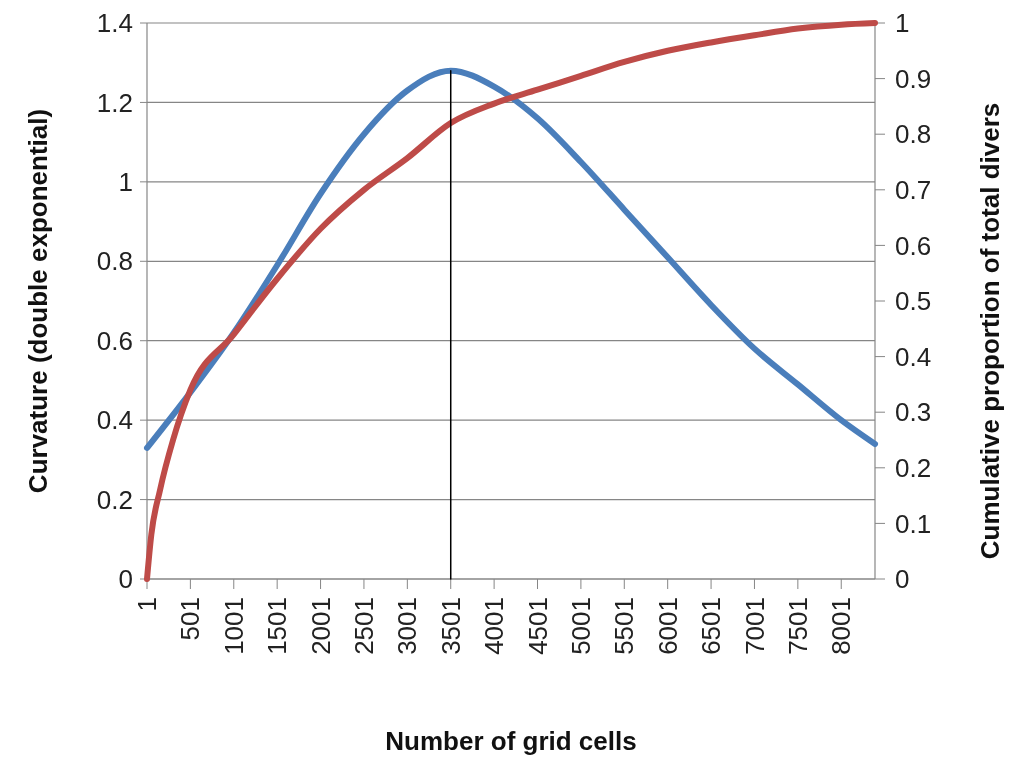 The height and width of the screenshot is (767, 1013). Describe the element at coordinates (364, 626) in the screenshot. I see `x-tick-label: 2501` at that location.